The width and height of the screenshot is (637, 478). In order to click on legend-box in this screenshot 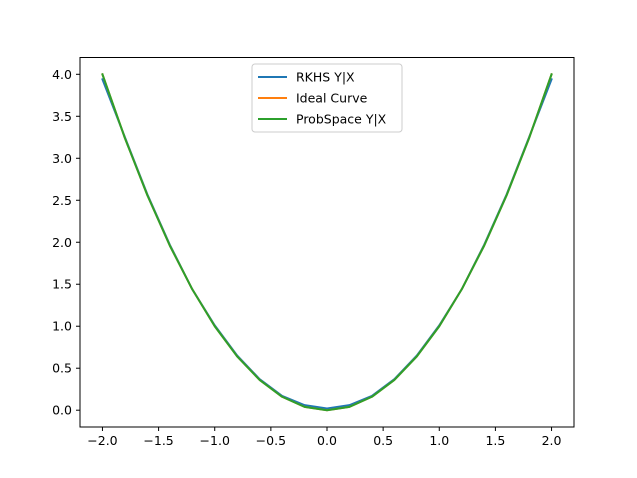, I will do `click(327, 98)`.